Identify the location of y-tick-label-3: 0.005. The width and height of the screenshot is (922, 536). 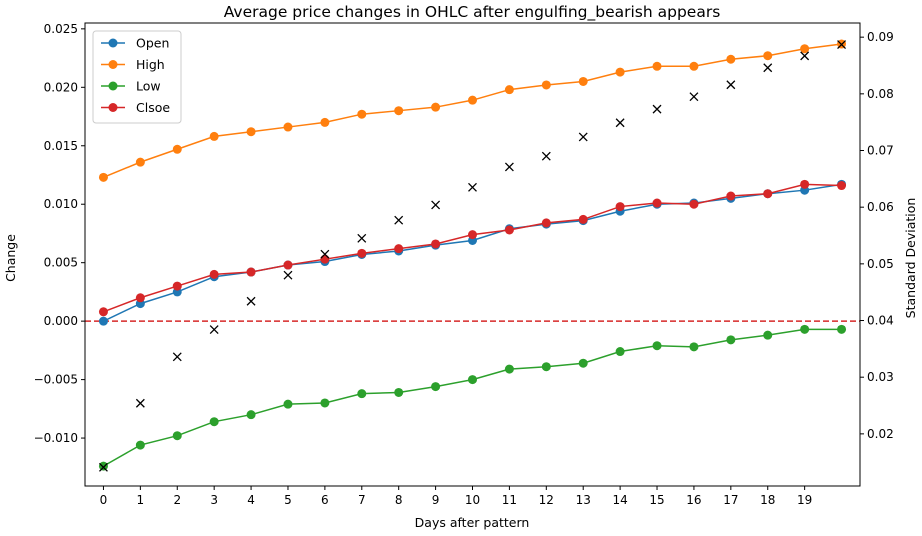
(61, 263).